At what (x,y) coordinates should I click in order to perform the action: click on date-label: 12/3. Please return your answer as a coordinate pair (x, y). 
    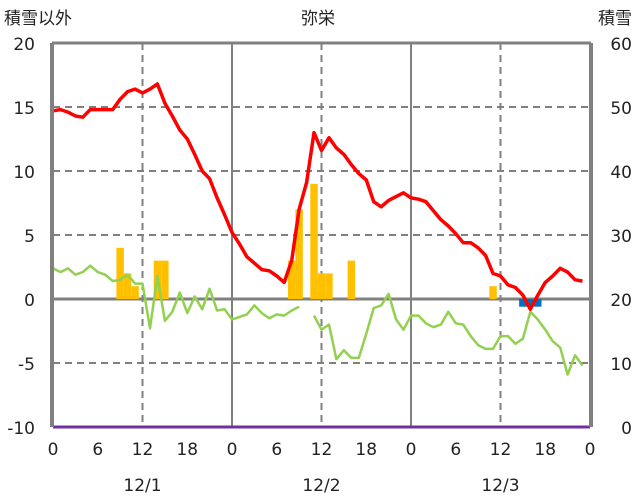
    Looking at the image, I should click on (500, 486).